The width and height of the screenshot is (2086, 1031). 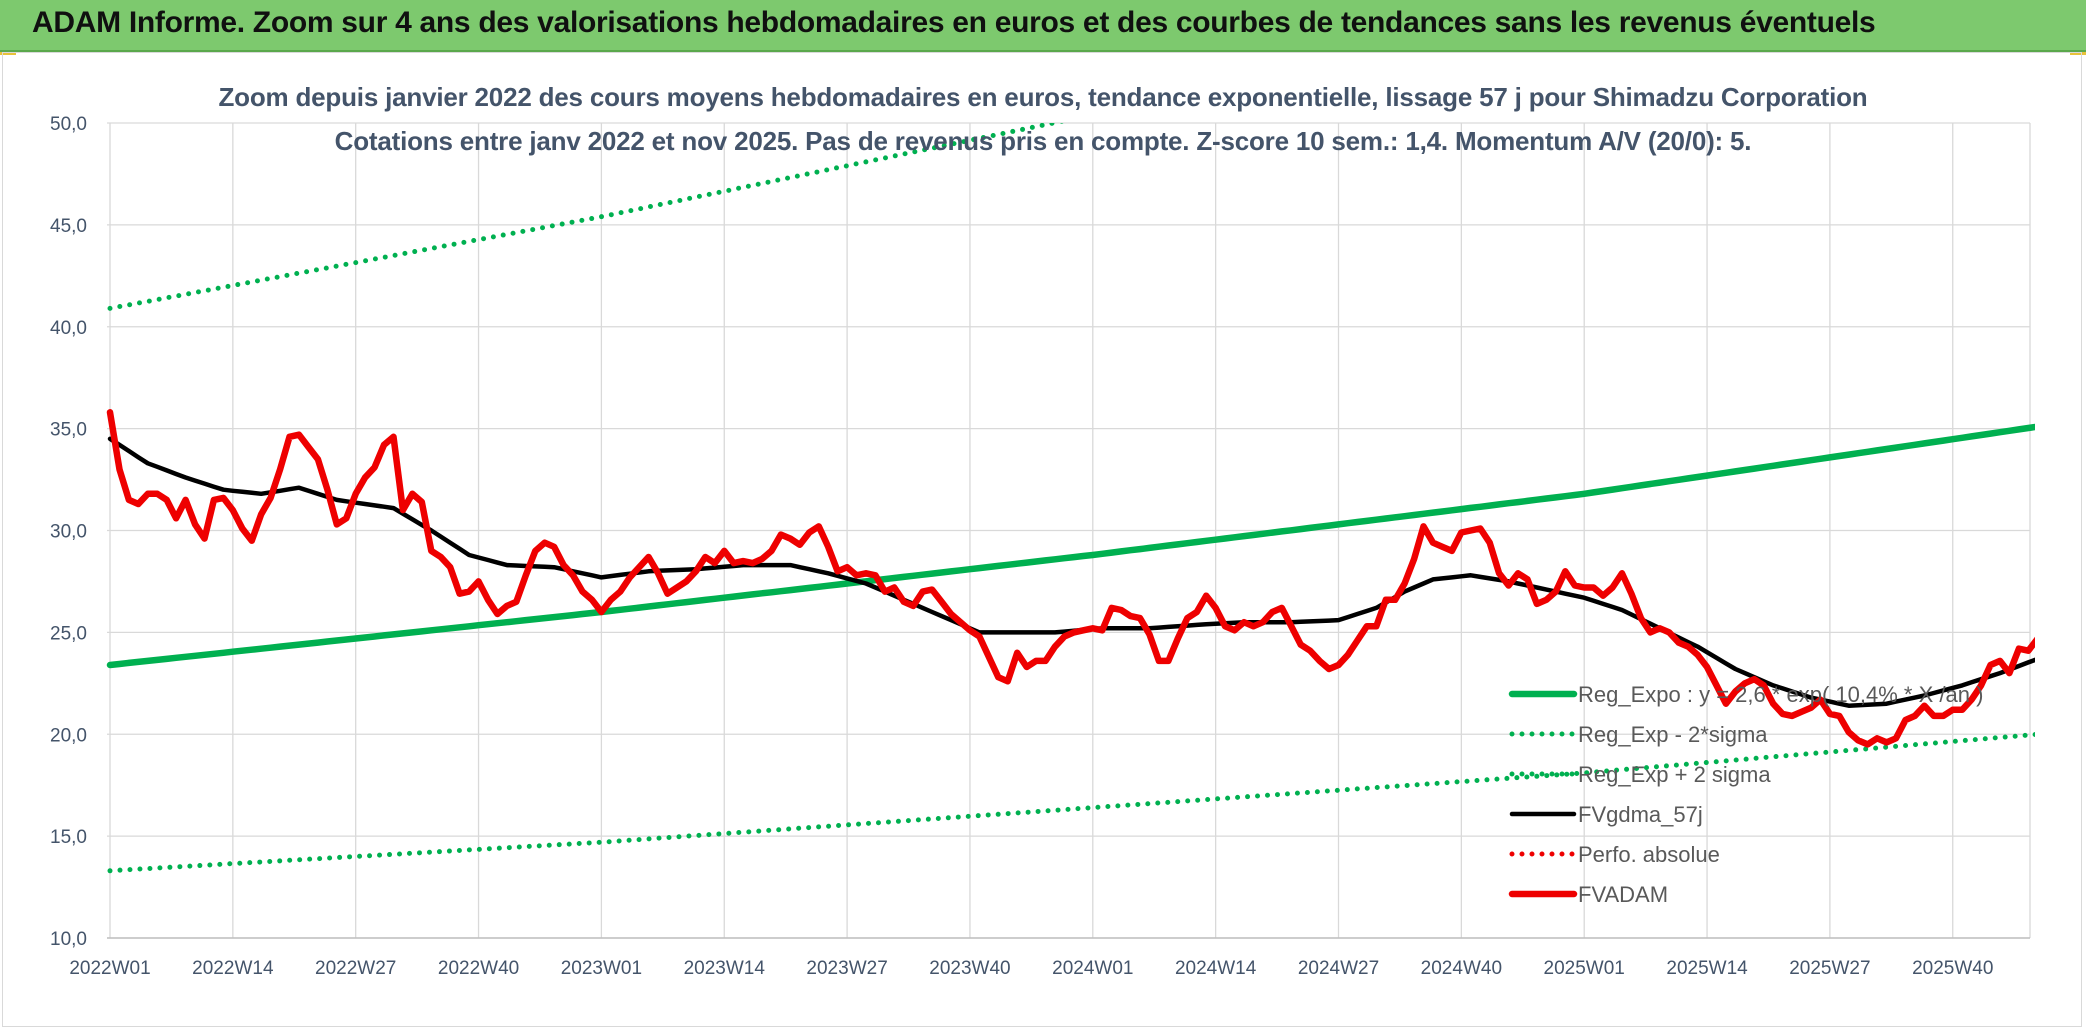 I want to click on x-tick-label: 2025W01, so click(x=1584, y=968).